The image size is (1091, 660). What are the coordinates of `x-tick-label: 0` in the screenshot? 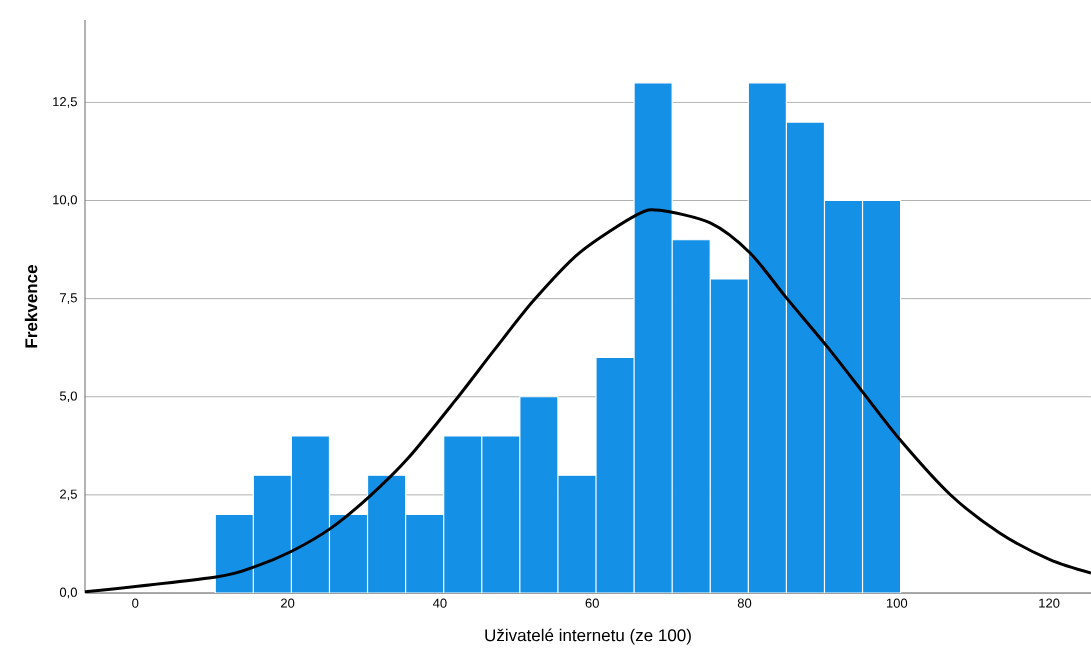 It's located at (135, 603).